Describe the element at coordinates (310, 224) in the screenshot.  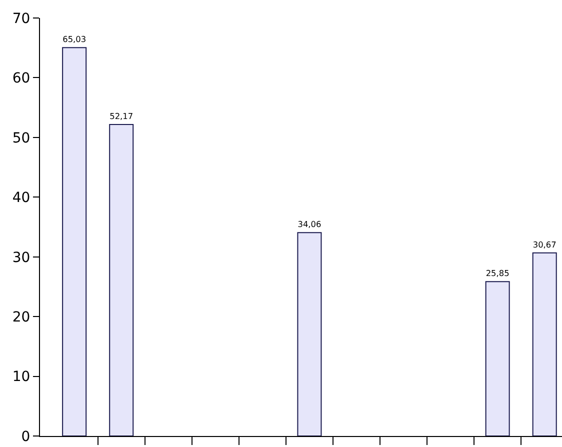
I see `data-label: 34,06` at that location.